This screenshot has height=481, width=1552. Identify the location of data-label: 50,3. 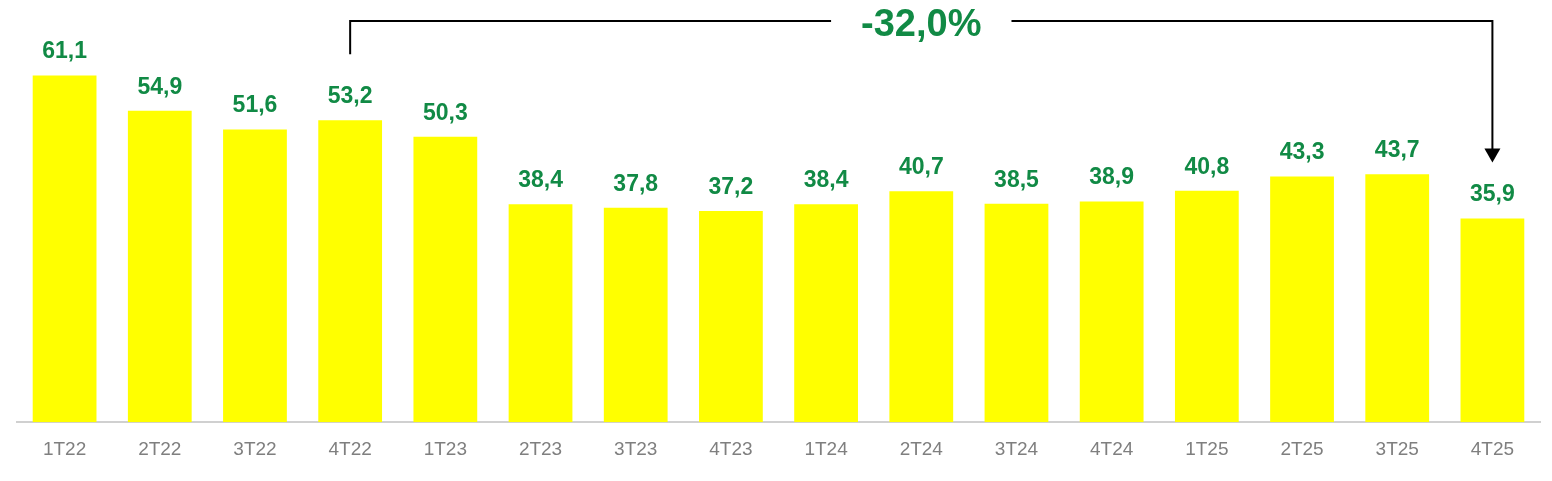
(445, 111).